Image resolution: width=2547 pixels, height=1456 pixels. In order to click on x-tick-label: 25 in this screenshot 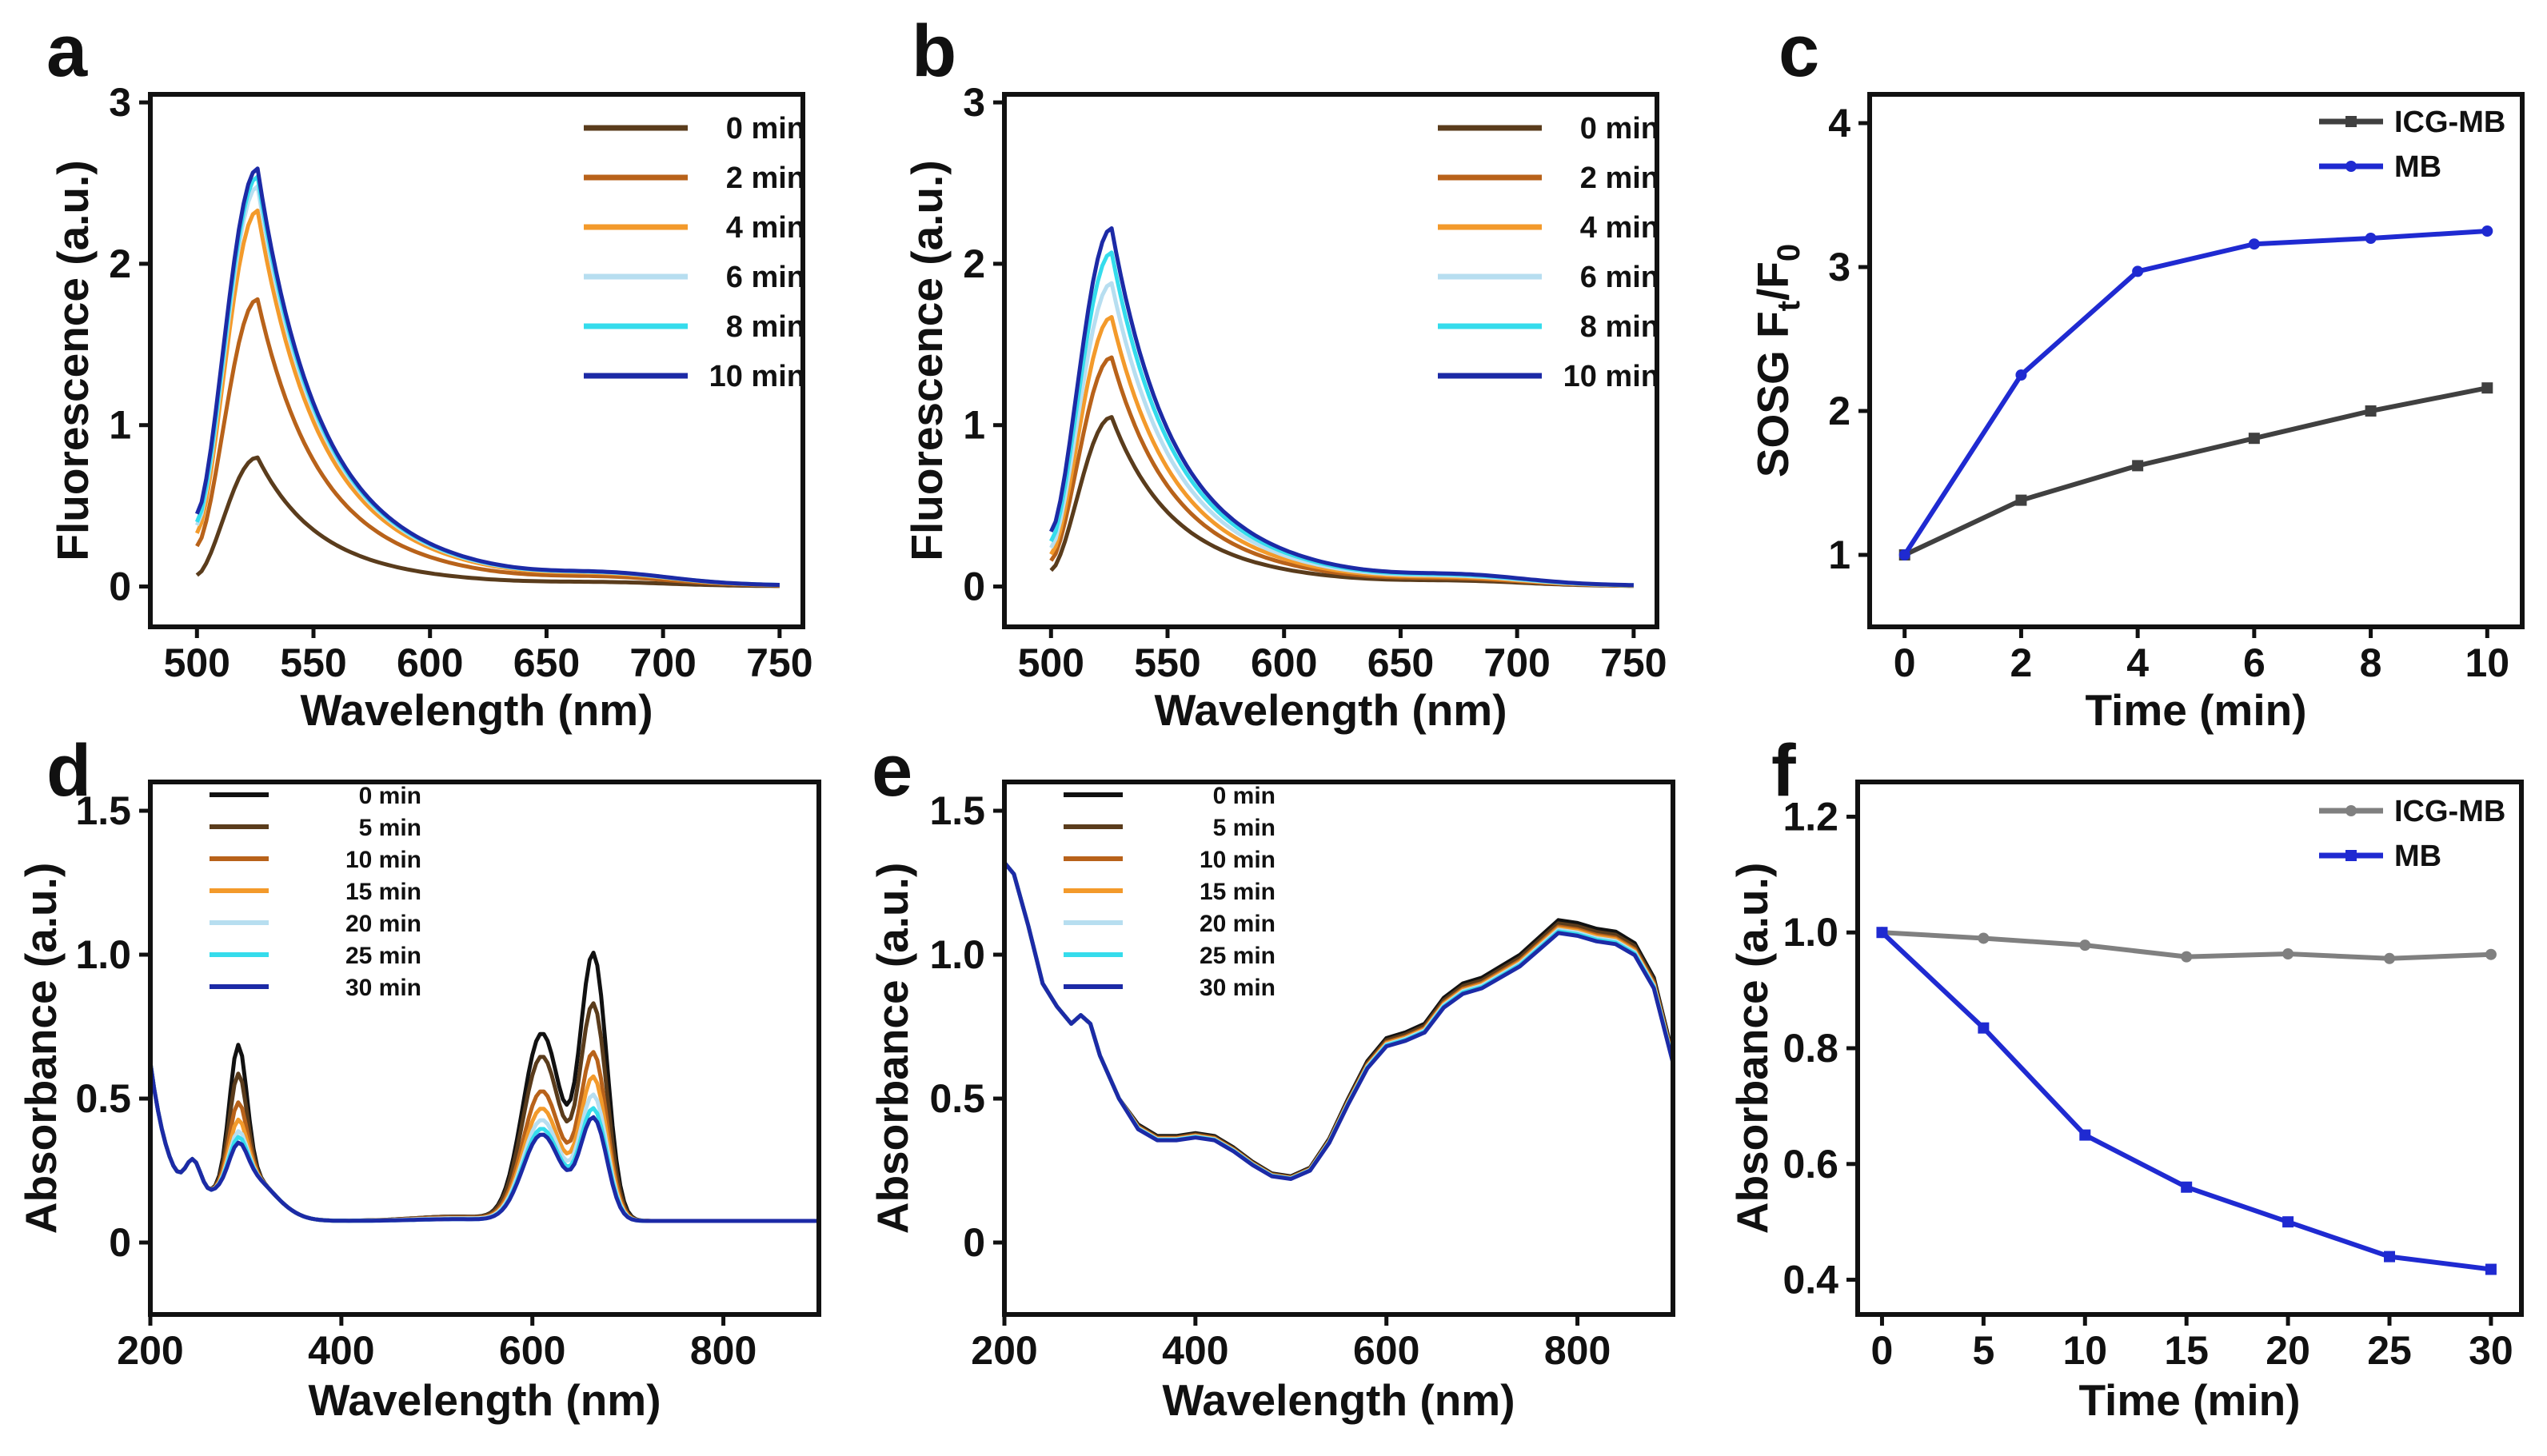, I will do `click(2389, 1350)`.